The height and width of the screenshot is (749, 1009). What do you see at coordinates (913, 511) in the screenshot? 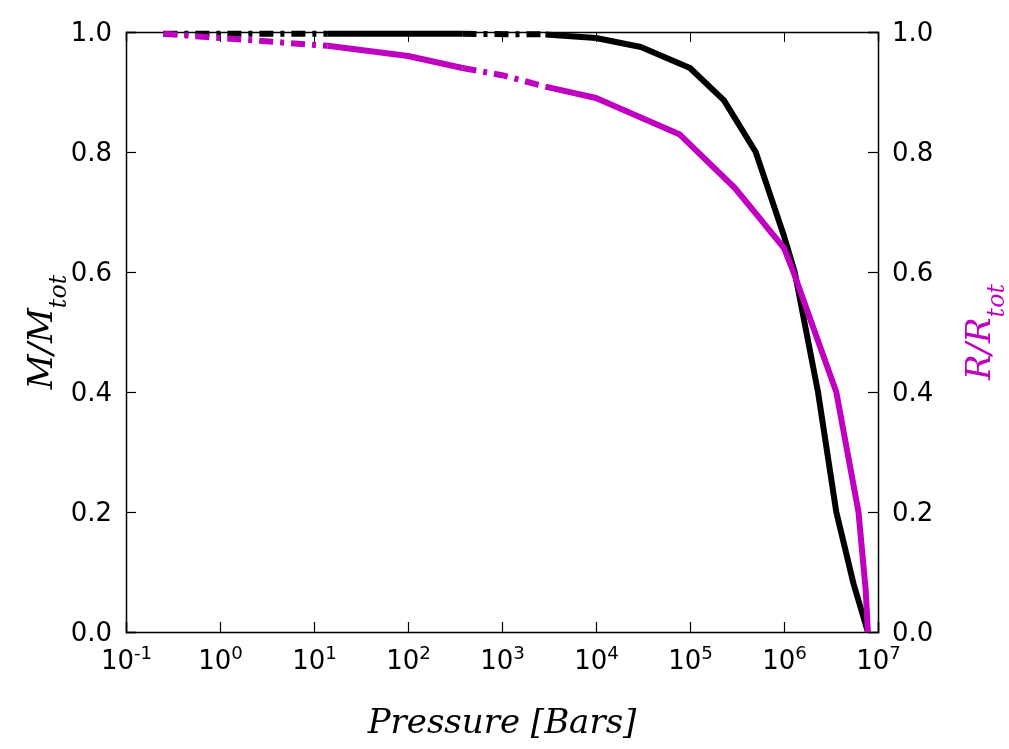
I see `y2-tick-label: 0.2` at bounding box center [913, 511].